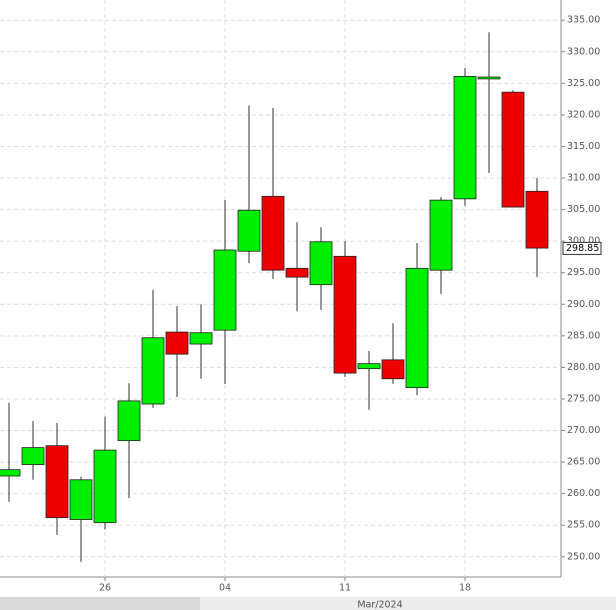 The image size is (616, 610). Describe the element at coordinates (100, 603) in the screenshot. I see `scrollbar-track` at that location.